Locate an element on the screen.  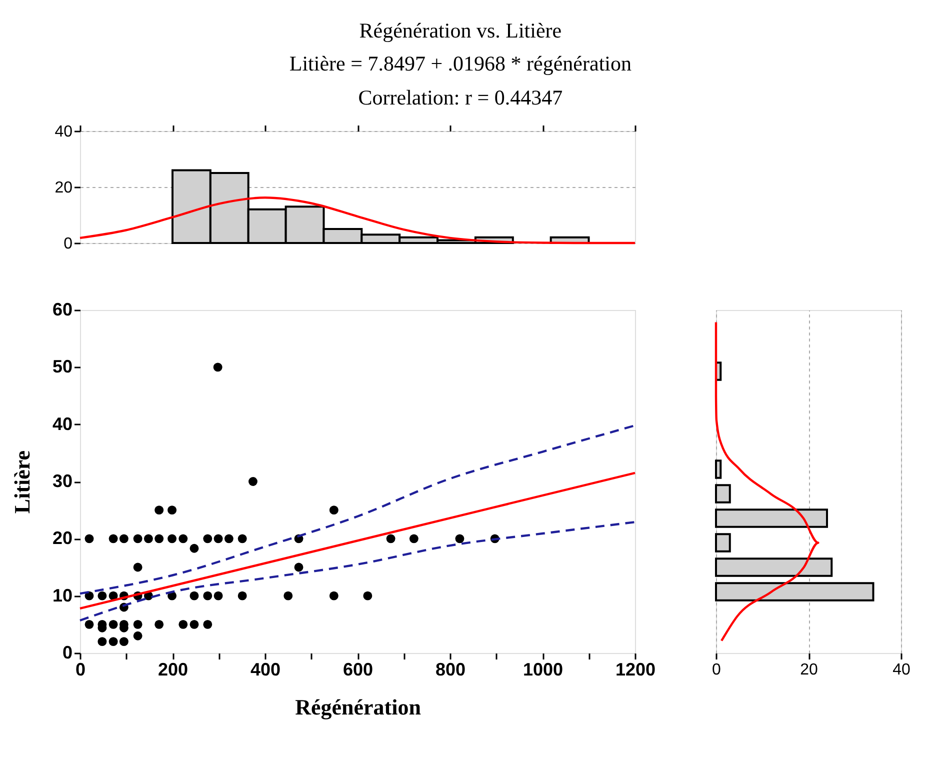
y-tick-label: 50 is located at coordinates (62, 366).